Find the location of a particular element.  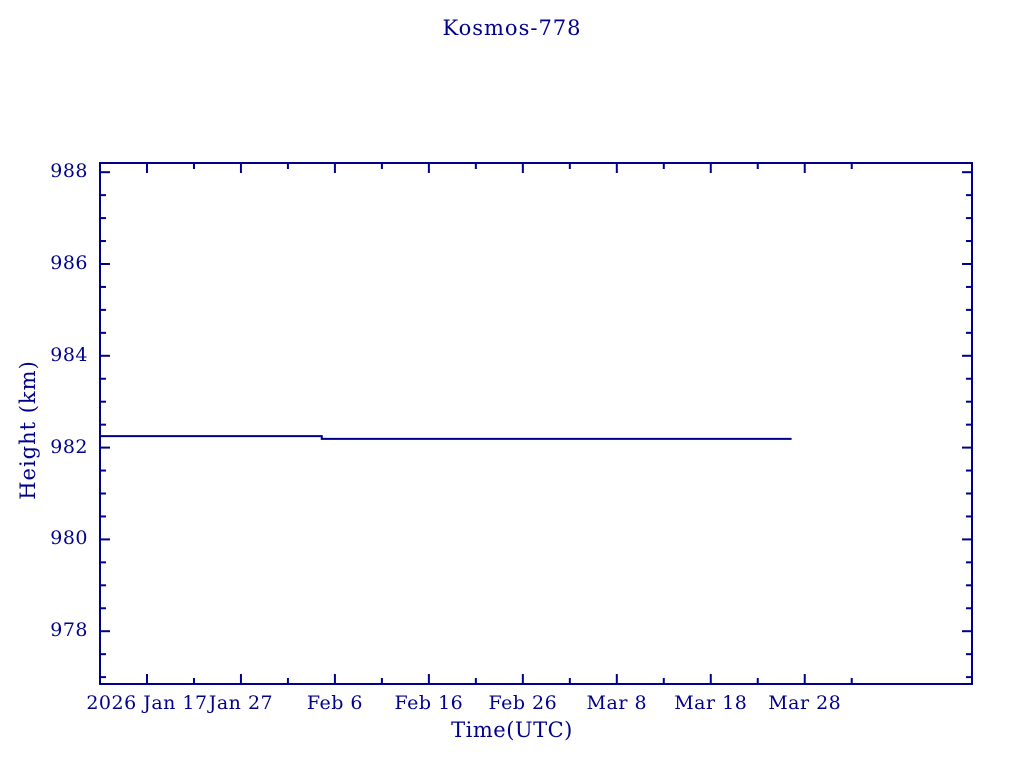

y-tick-label: 988 is located at coordinates (69, 171).